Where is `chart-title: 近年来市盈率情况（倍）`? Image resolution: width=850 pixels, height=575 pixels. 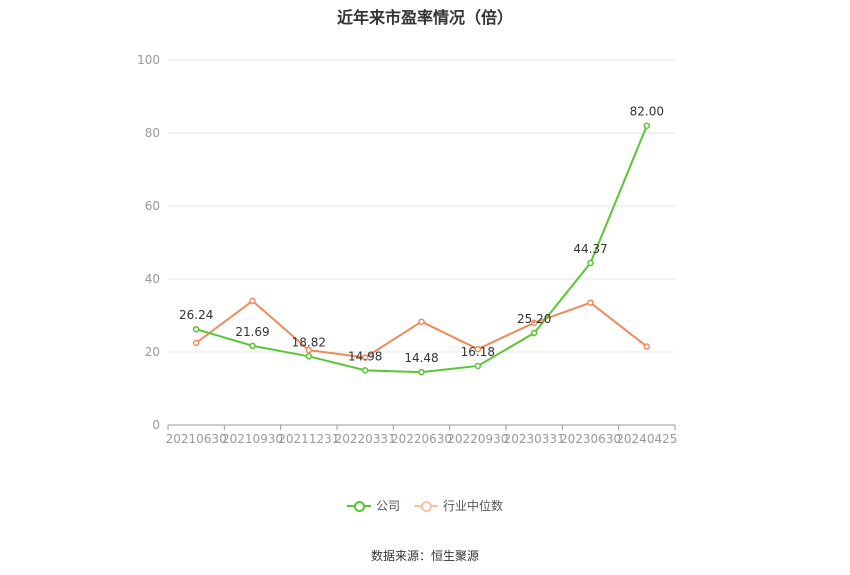 chart-title: 近年来市盈率情况（倍） is located at coordinates (424, 17).